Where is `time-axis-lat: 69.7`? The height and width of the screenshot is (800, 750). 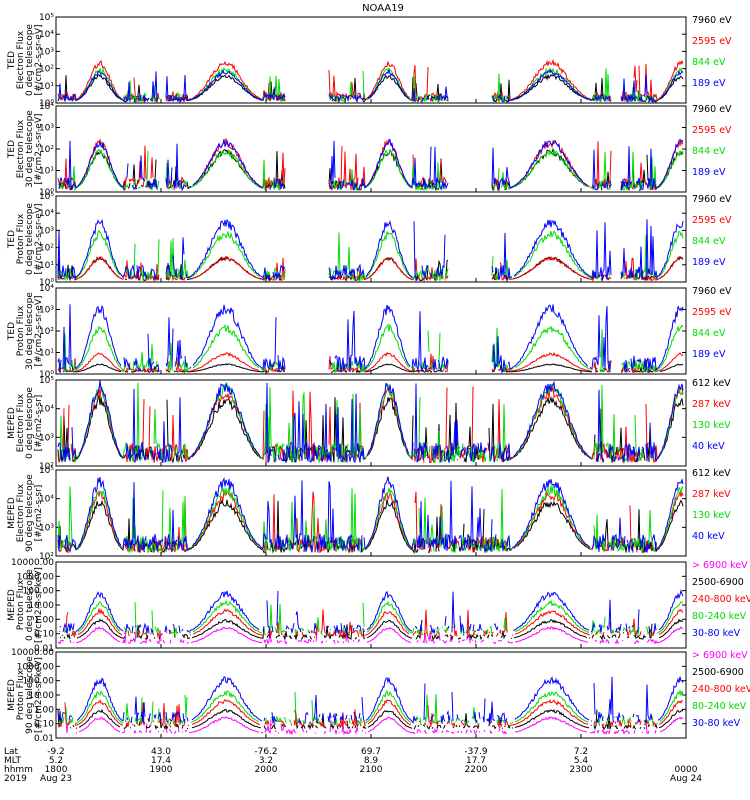 time-axis-lat: 69.7 is located at coordinates (371, 752).